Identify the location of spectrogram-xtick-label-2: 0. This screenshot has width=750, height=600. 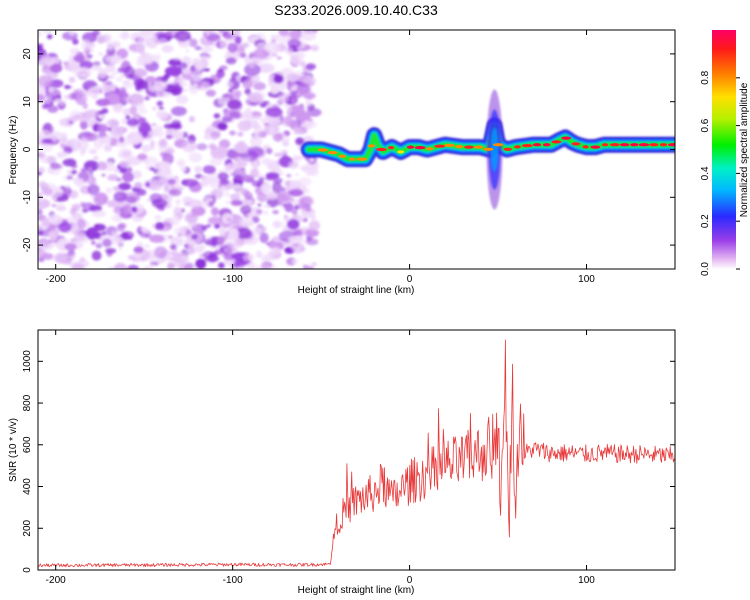
(410, 279).